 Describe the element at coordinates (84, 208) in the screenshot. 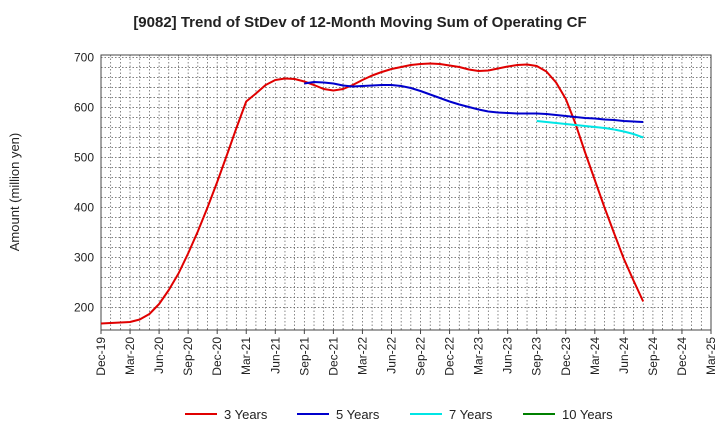

I see `y-tick-label: 400` at that location.